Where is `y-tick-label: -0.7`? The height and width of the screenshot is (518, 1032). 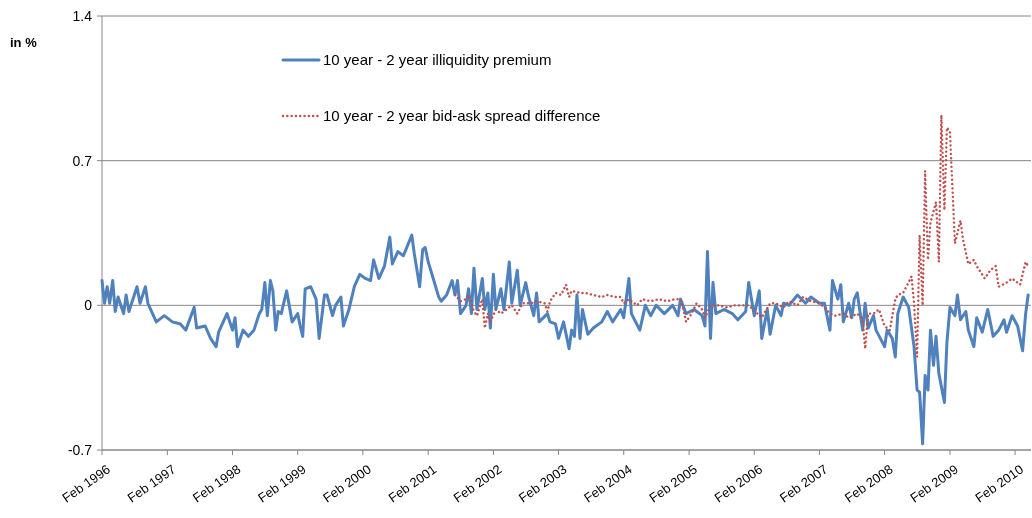 y-tick-label: -0.7 is located at coordinates (80, 449).